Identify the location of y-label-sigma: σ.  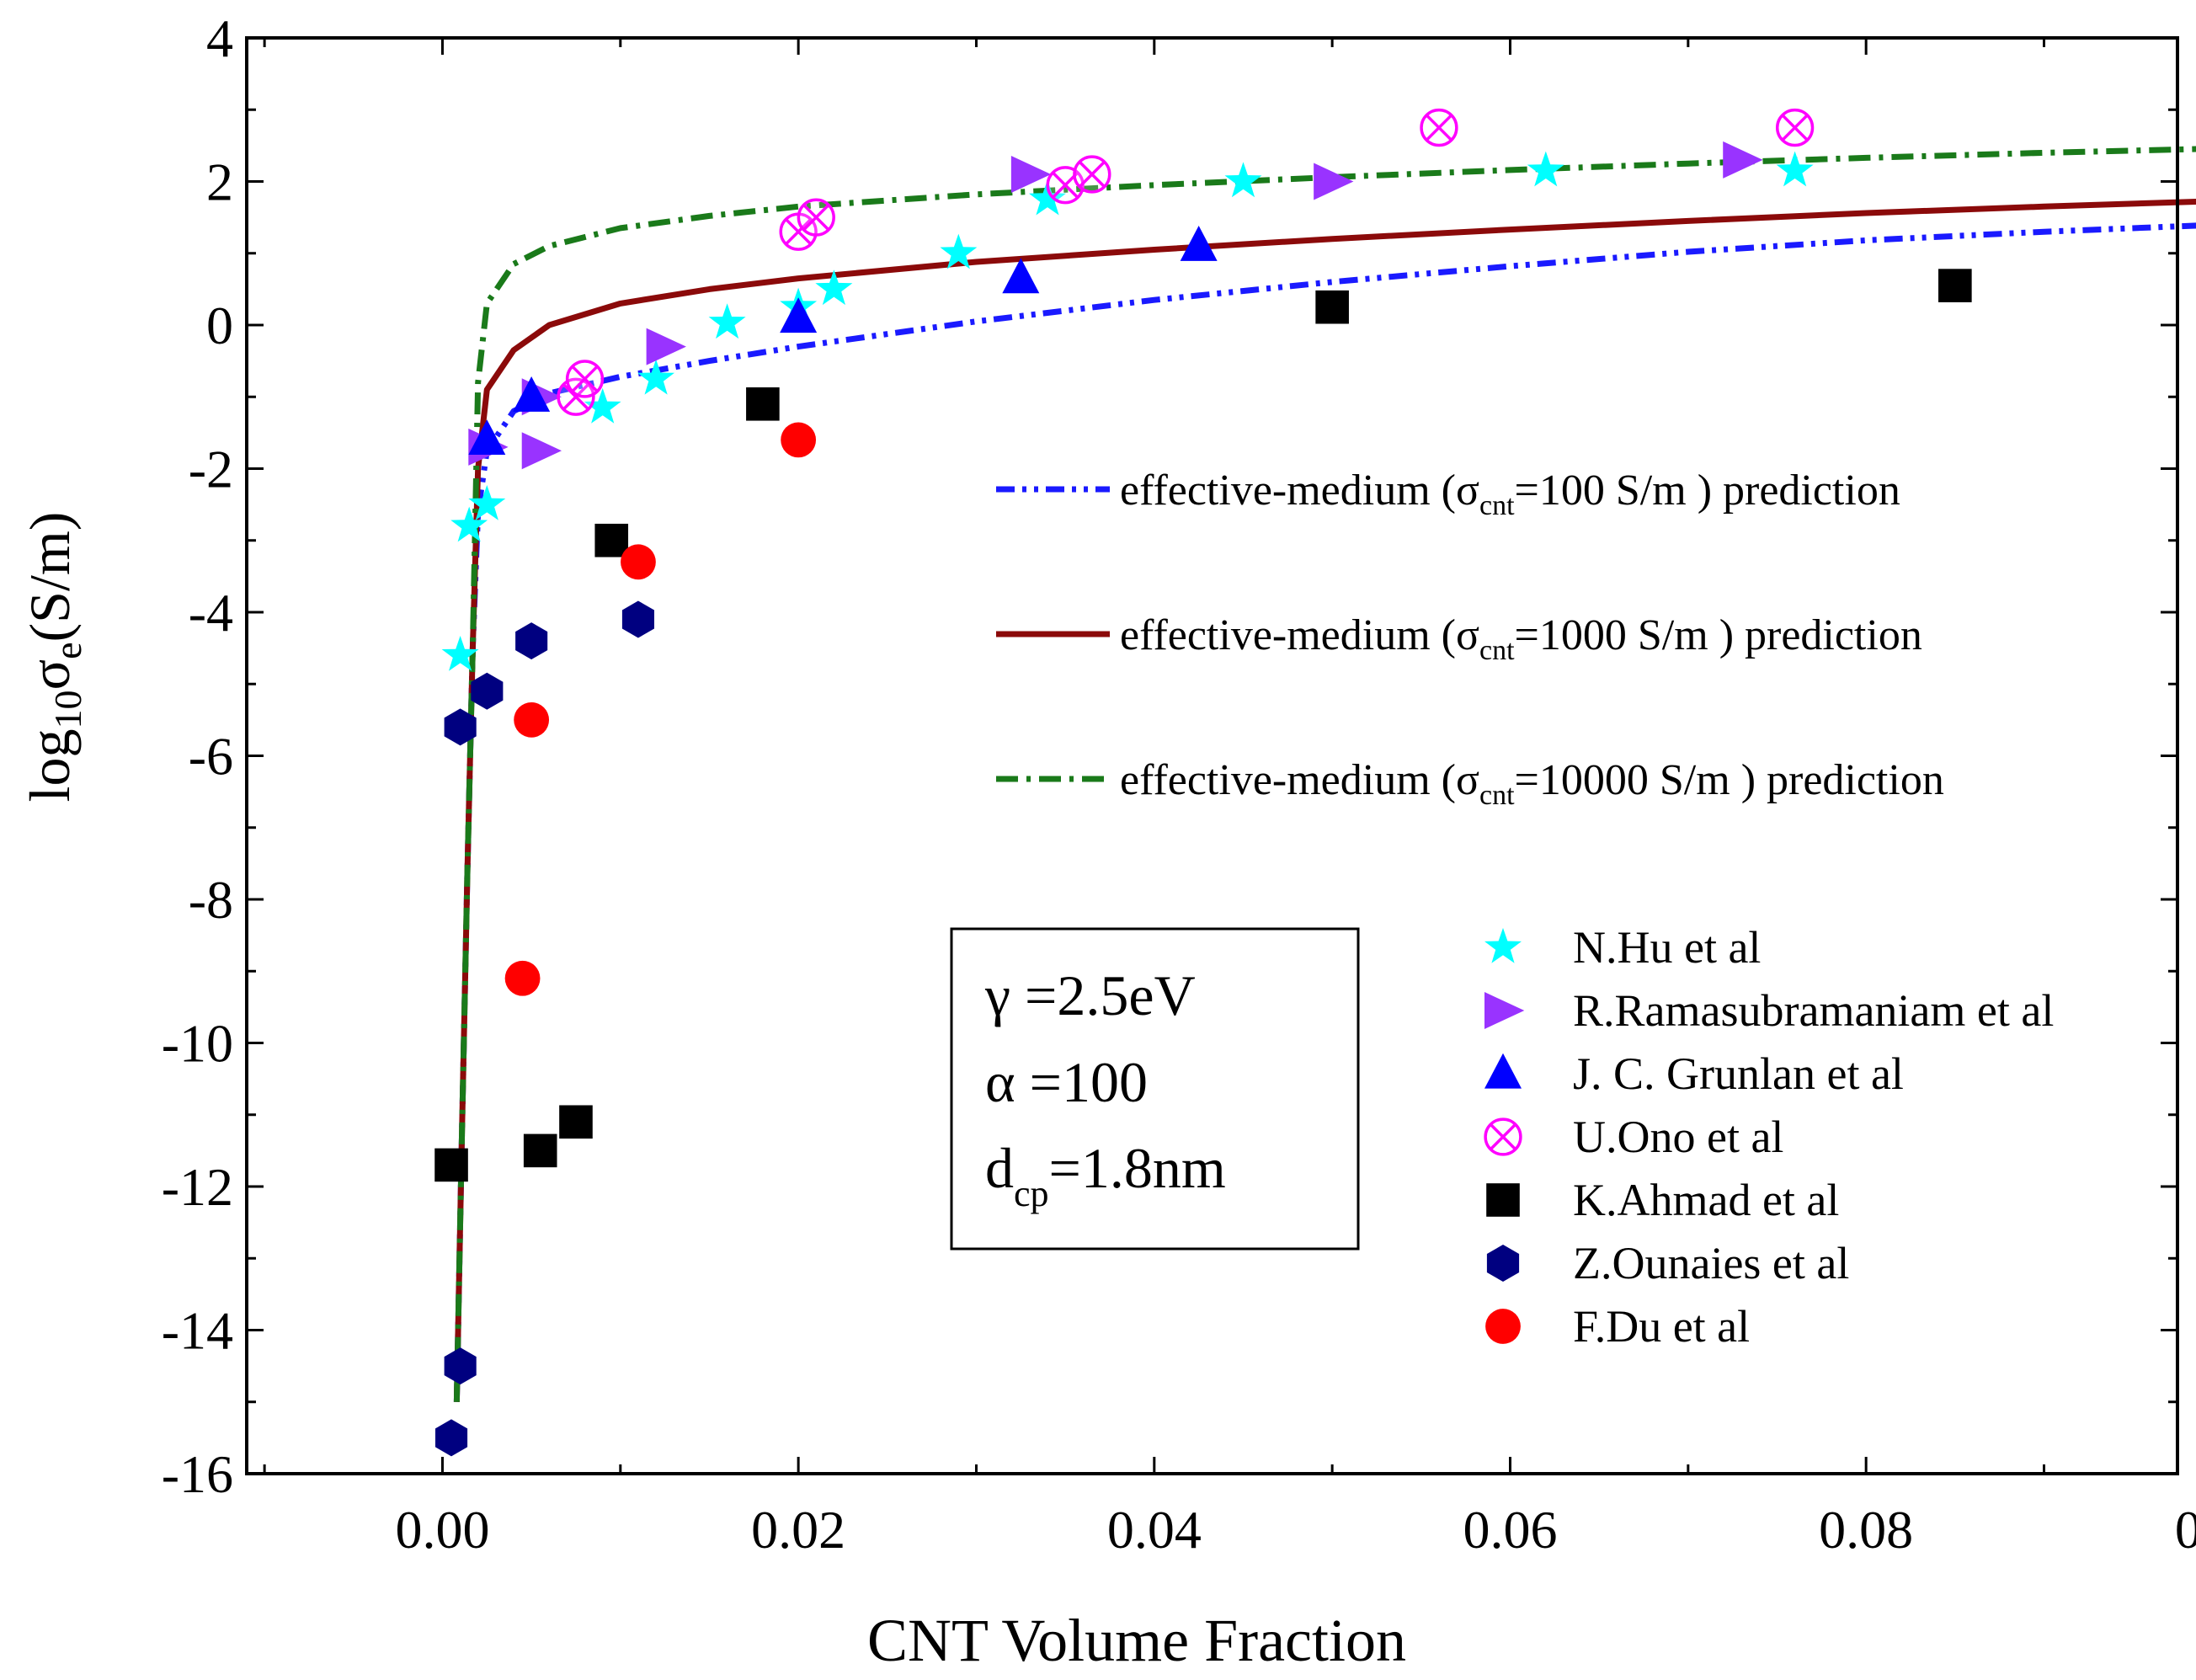
(50, 675).